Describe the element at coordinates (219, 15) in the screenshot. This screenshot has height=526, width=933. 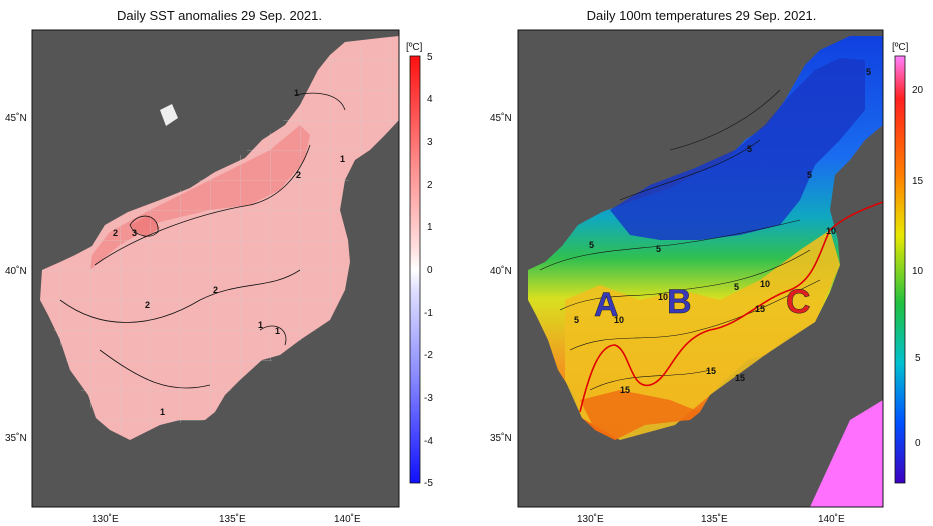
I see `sst-anomaly-title: Daily SST anomalies 29 Sep. 2021.` at that location.